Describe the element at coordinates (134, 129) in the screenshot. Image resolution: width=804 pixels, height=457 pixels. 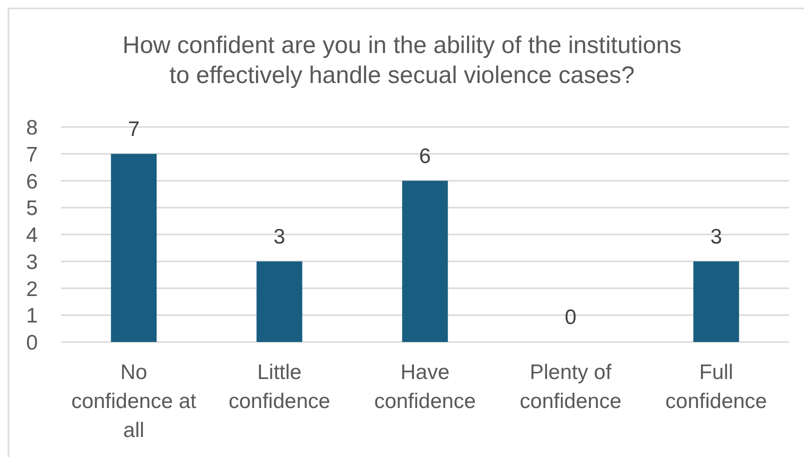
I see `data-label: 7` at that location.